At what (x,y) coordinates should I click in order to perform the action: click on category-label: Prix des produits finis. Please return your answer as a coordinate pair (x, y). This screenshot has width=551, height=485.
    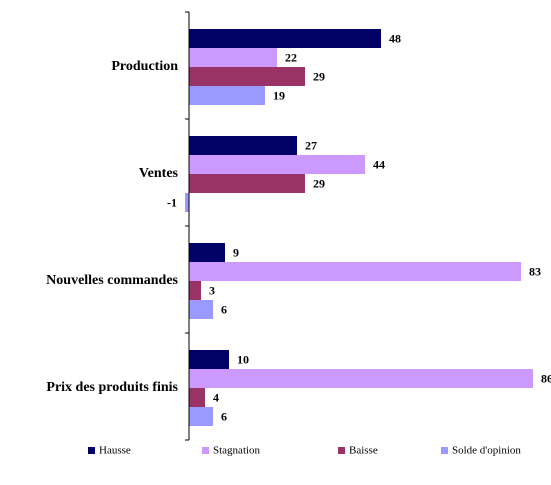
    Looking at the image, I should click on (112, 387).